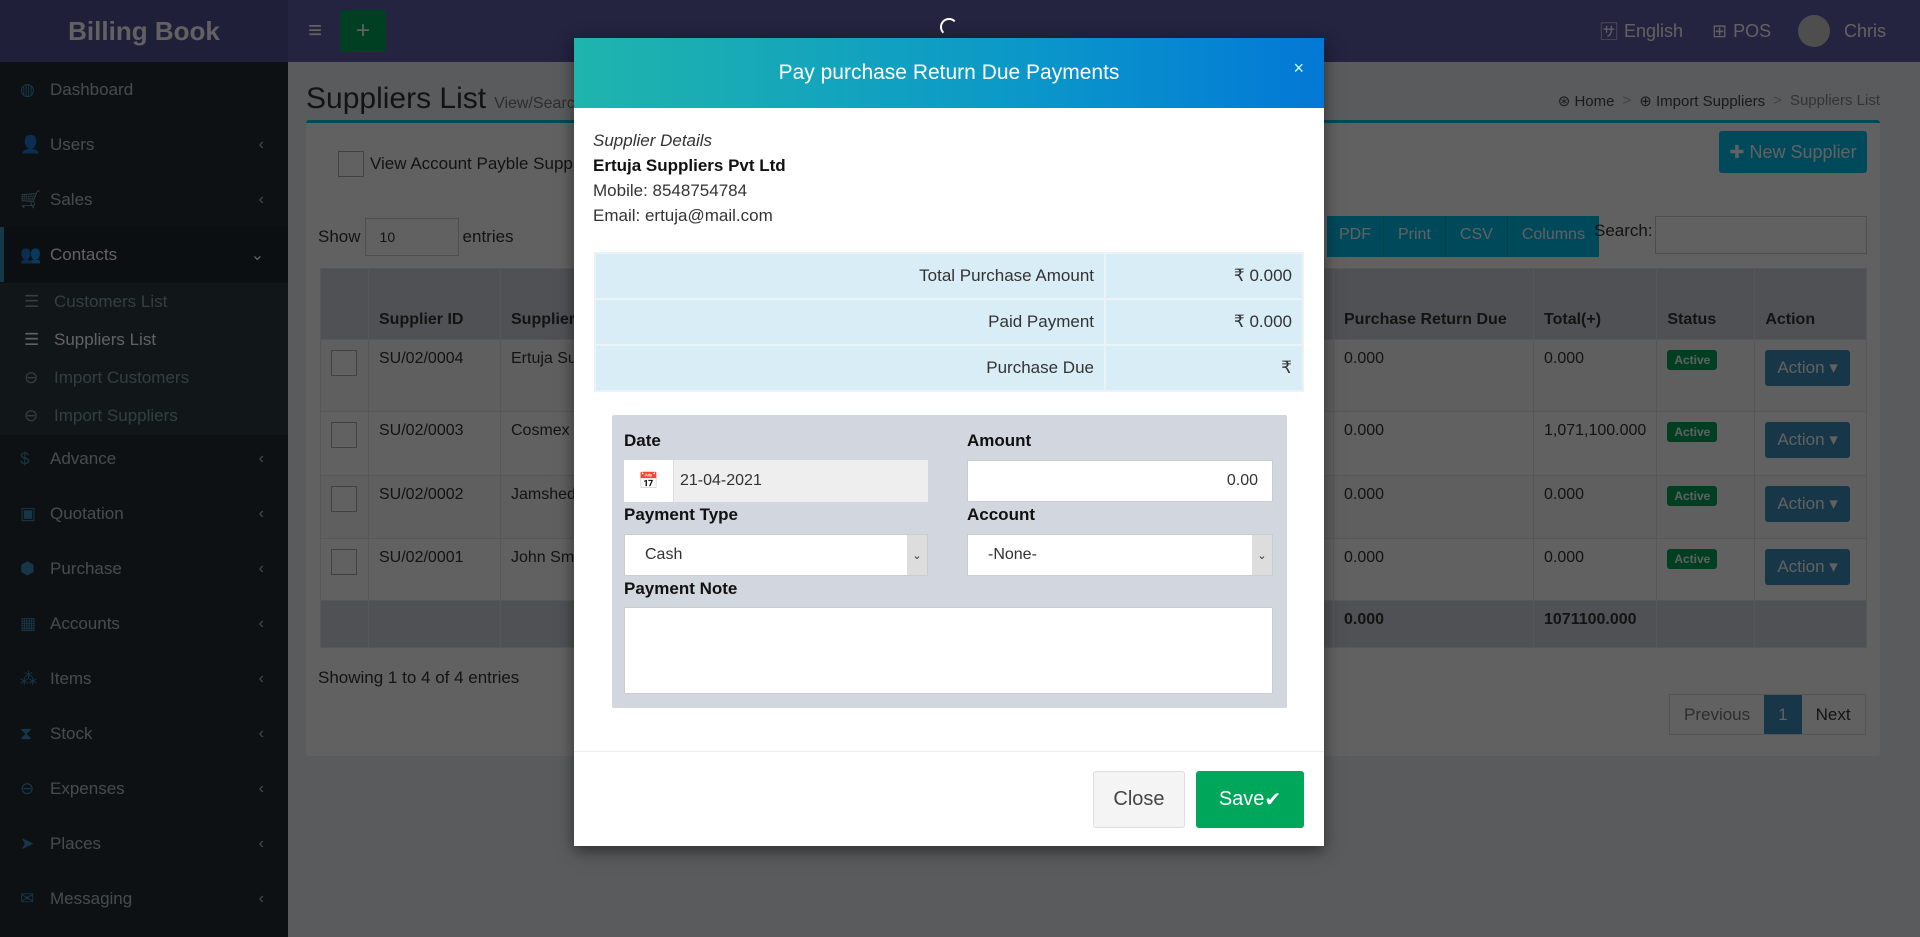 The image size is (1920, 937). I want to click on check-icon: ✔, so click(1273, 800).